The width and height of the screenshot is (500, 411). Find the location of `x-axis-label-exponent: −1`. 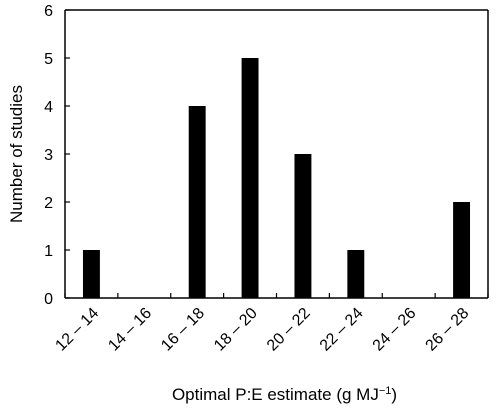

x-axis-label-exponent: −1 is located at coordinates (385, 391).